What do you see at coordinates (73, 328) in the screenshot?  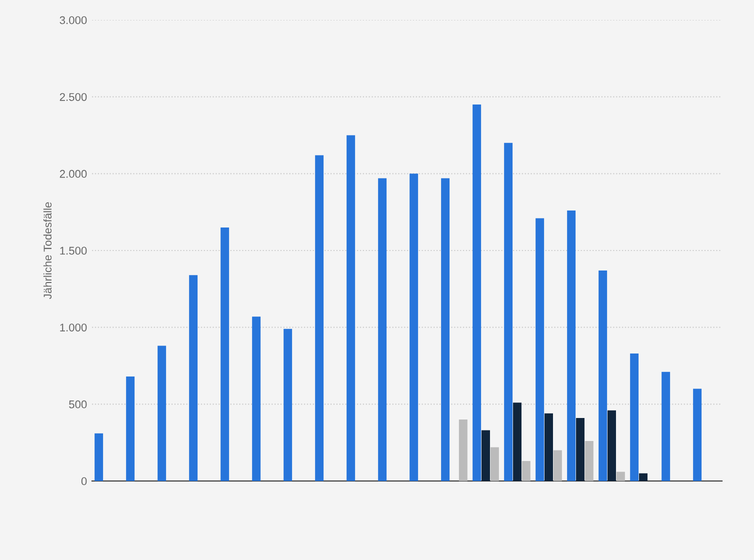 I see `y-tick-label: 1.000` at bounding box center [73, 328].